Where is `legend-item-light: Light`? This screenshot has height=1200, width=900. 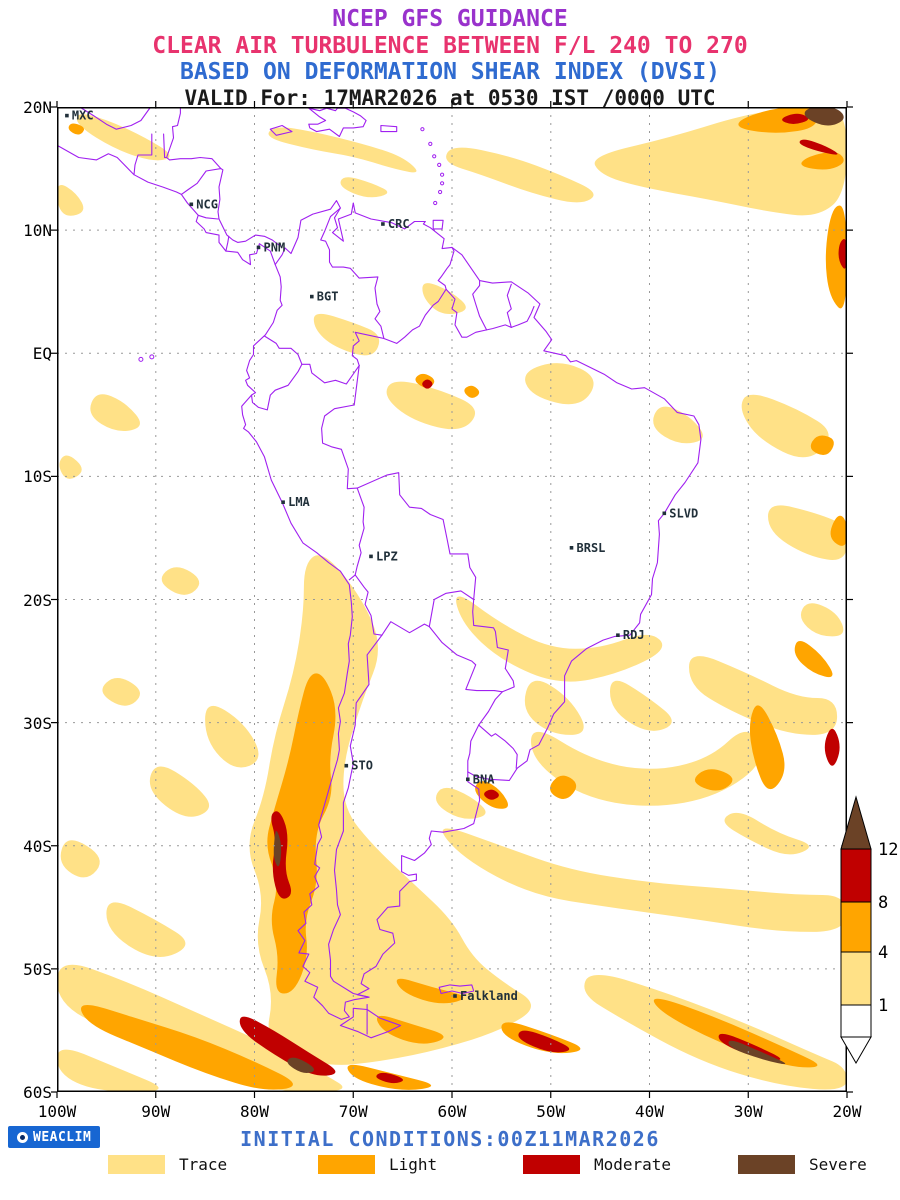
legend-item-light: Light is located at coordinates (377, 1164).